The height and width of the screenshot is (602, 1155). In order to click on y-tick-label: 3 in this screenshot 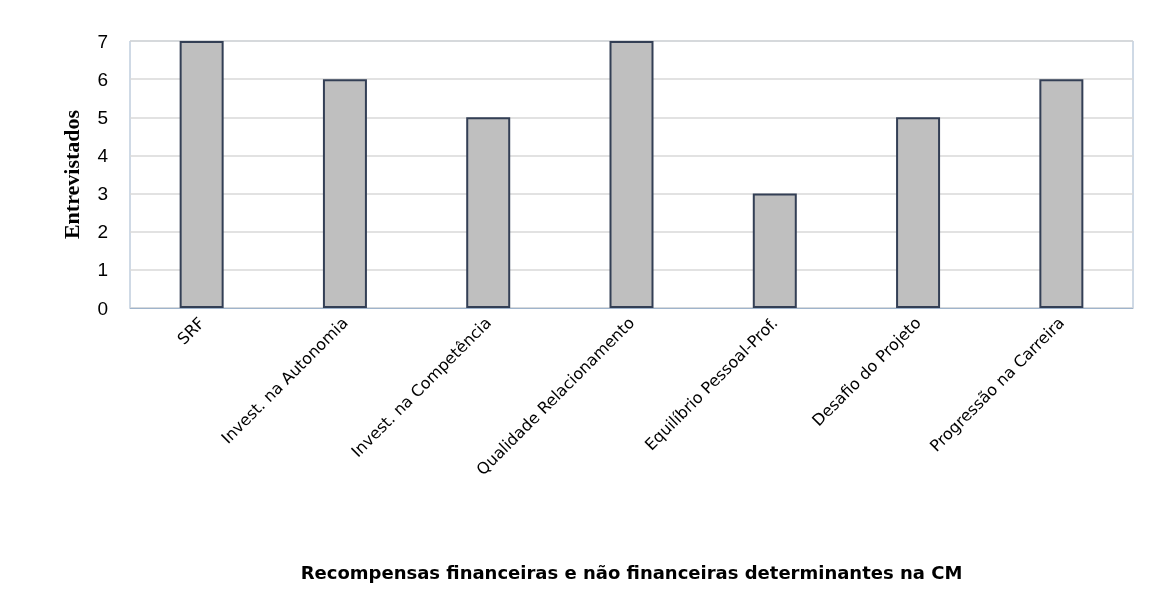, I will do `click(102, 194)`.